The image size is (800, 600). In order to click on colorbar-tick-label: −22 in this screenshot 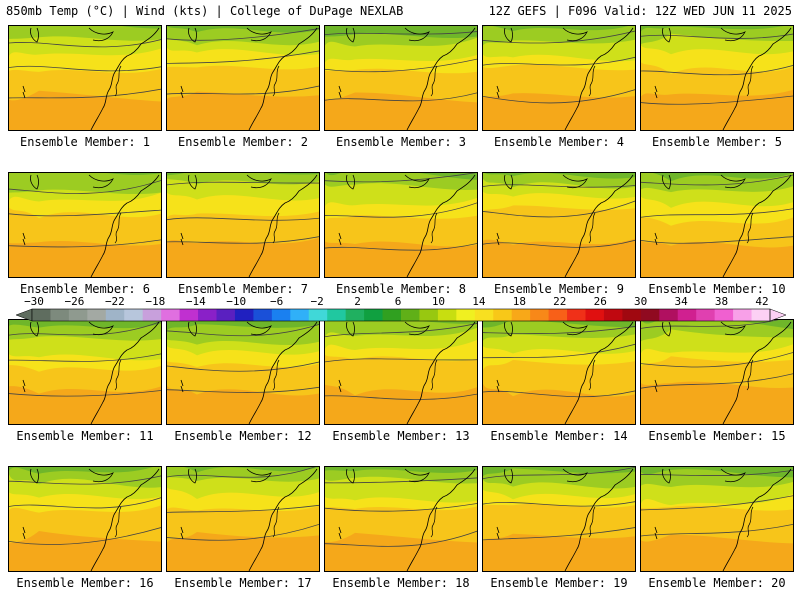, I will do `click(114, 301)`.